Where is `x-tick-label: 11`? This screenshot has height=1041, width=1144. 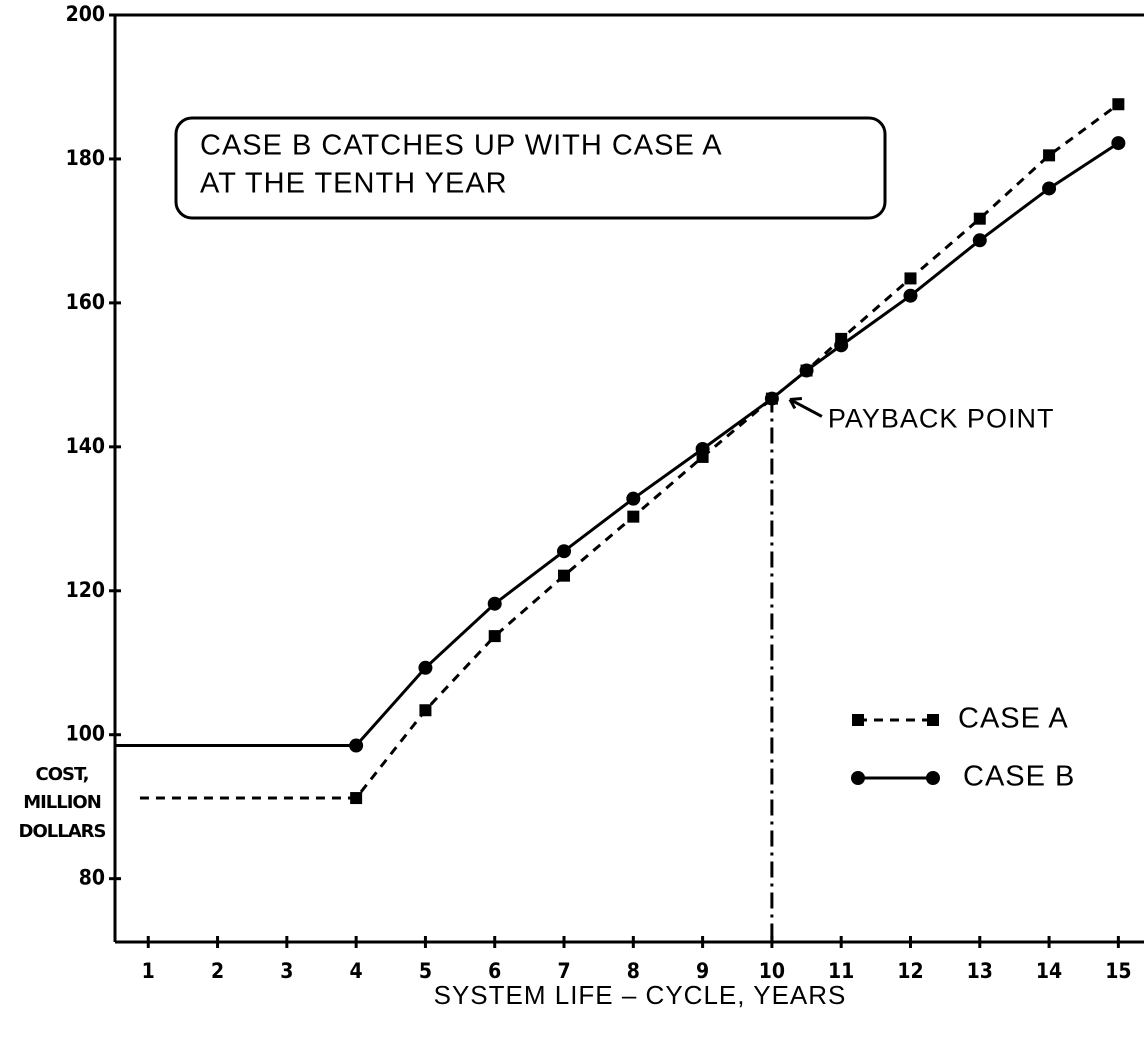
x-tick-label: 11 is located at coordinates (841, 971).